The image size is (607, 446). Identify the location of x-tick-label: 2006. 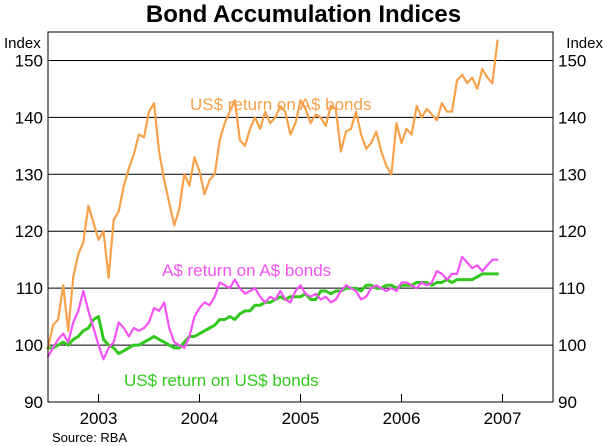
(402, 418).